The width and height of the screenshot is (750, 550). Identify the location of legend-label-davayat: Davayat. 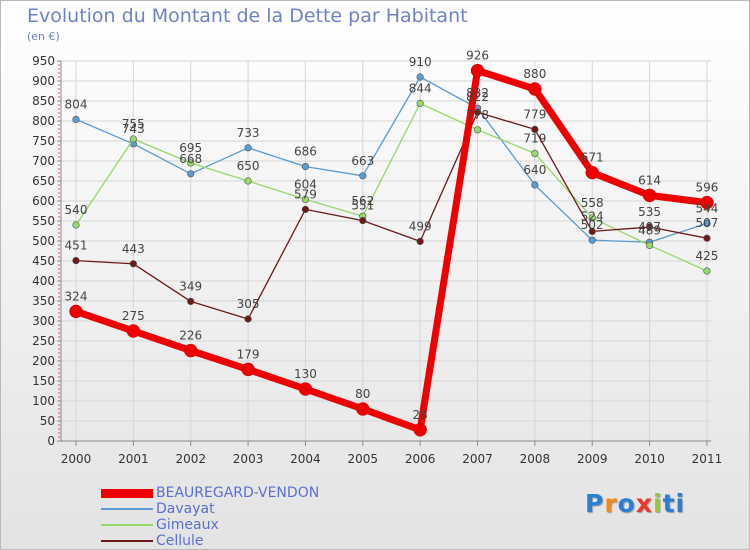
(185, 509).